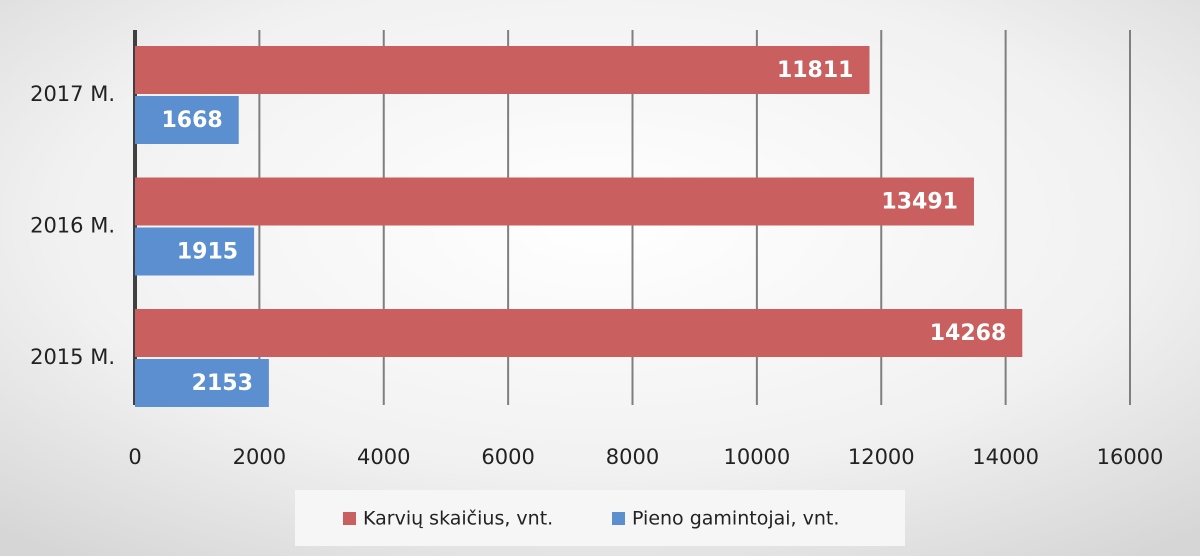  What do you see at coordinates (207, 252) in the screenshot?
I see `value-label: 1915` at bounding box center [207, 252].